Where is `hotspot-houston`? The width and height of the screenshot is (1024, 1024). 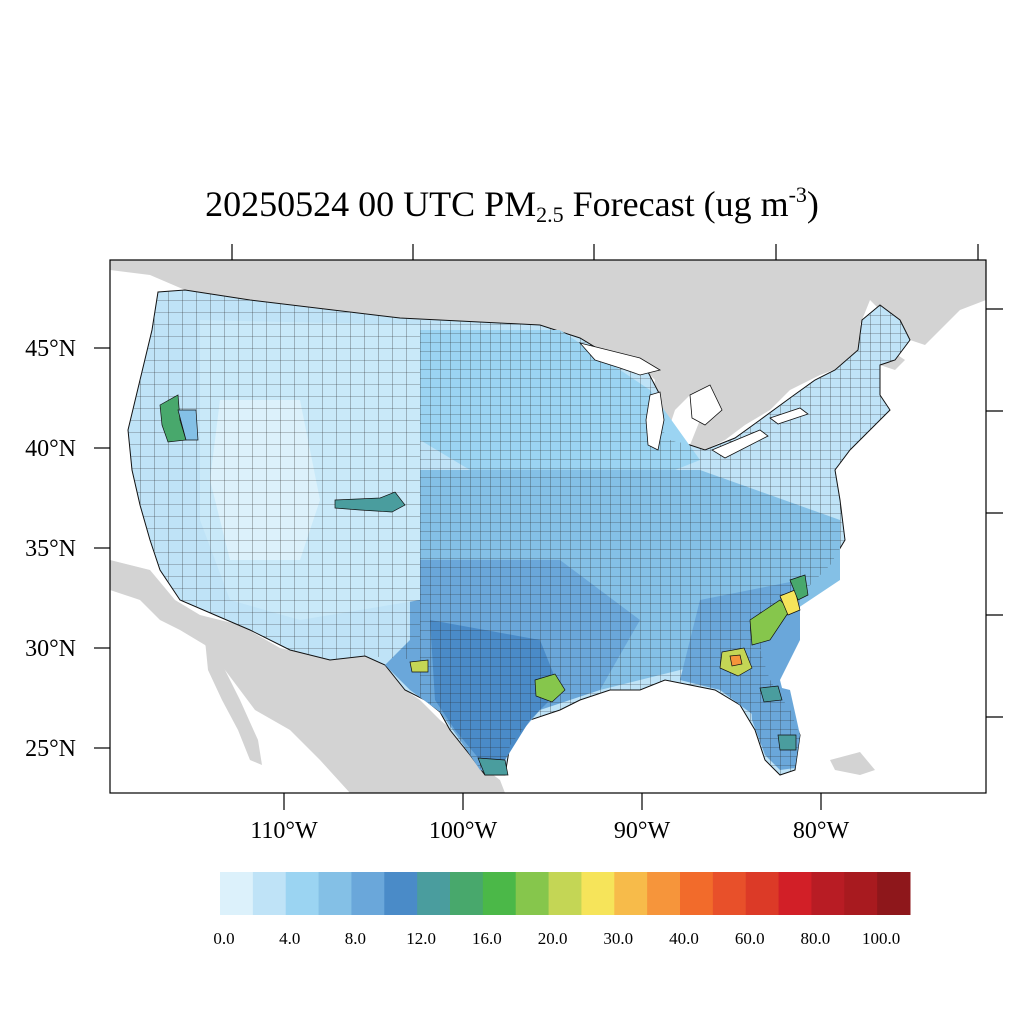
hotspot-houston is located at coordinates (550, 688).